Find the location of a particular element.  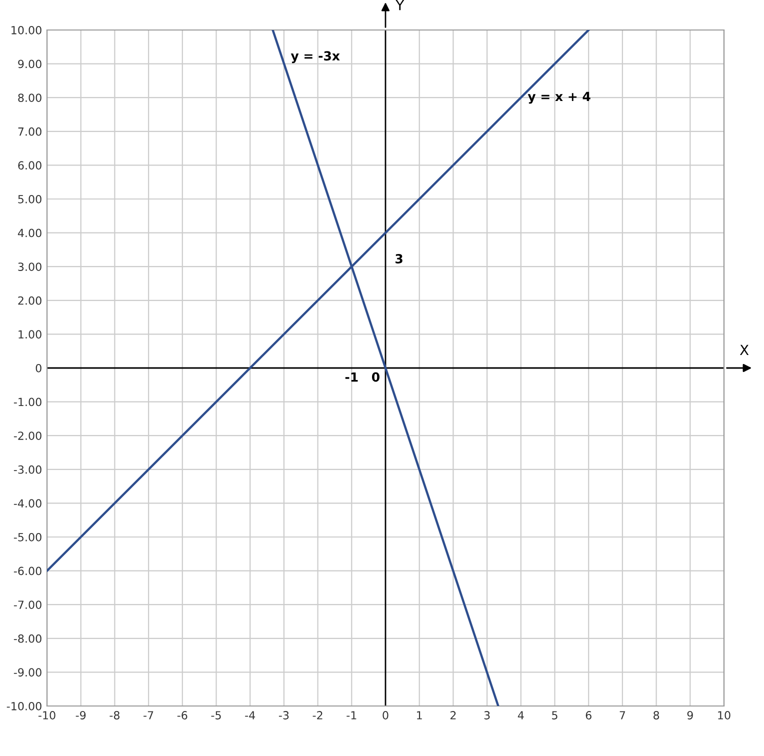

y-tick-label: -5.00 is located at coordinates (28, 537).